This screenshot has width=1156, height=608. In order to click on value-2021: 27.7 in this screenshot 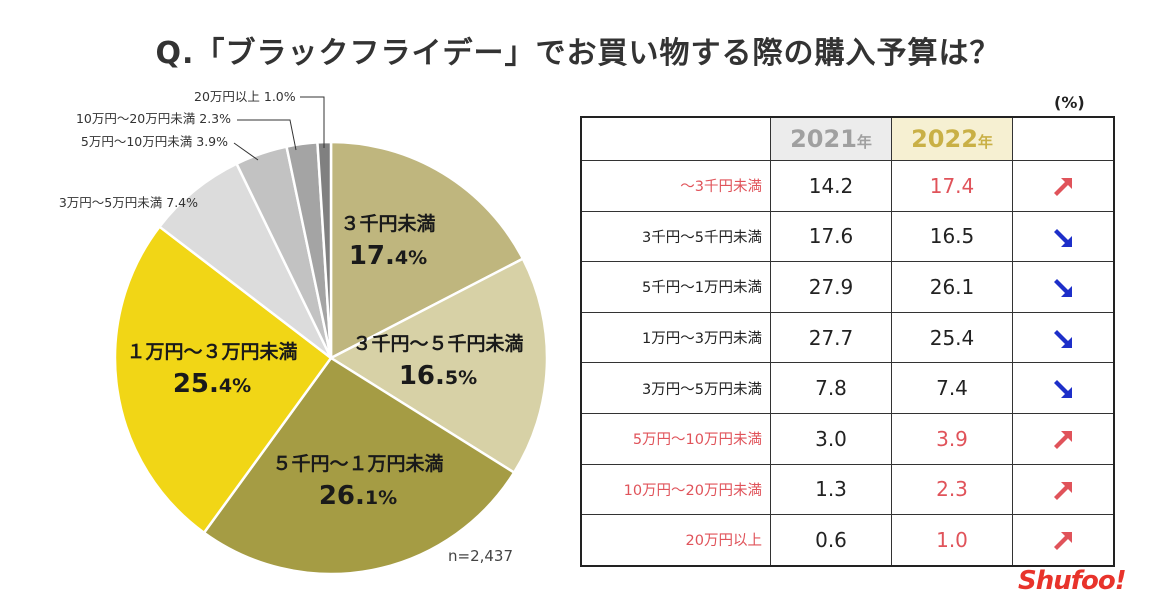, I will do `click(831, 337)`.